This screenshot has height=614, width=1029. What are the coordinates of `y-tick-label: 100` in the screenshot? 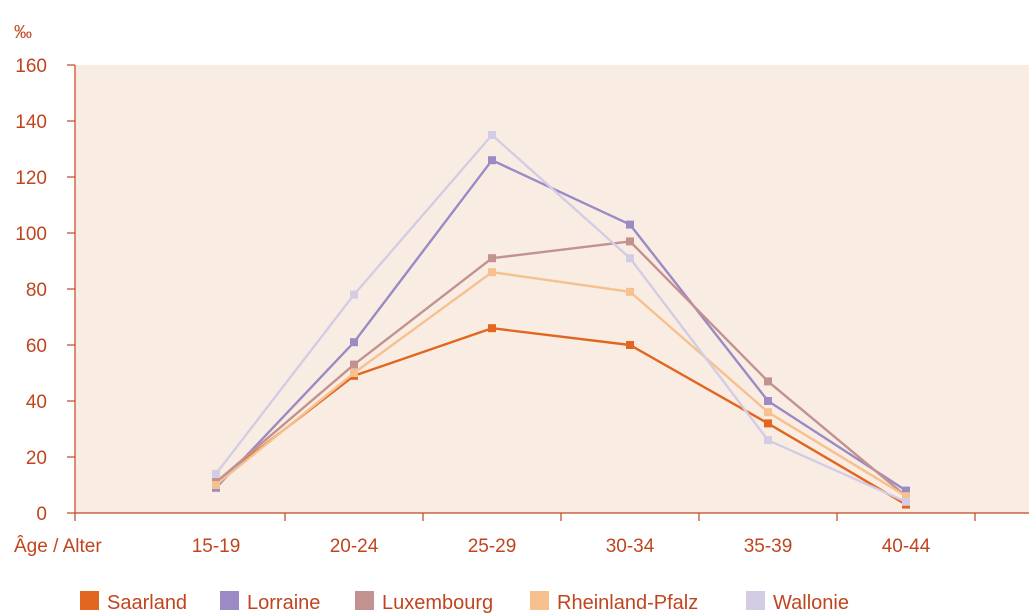 It's located at (31, 234).